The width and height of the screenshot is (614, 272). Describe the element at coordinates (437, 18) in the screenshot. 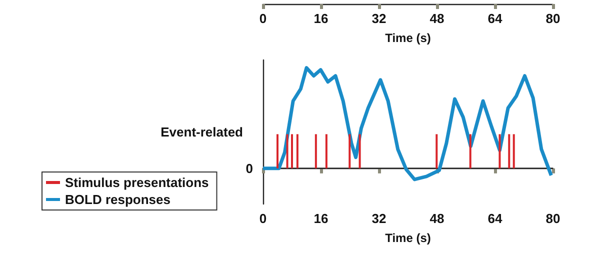

I see `x2-tick-label: 48` at that location.